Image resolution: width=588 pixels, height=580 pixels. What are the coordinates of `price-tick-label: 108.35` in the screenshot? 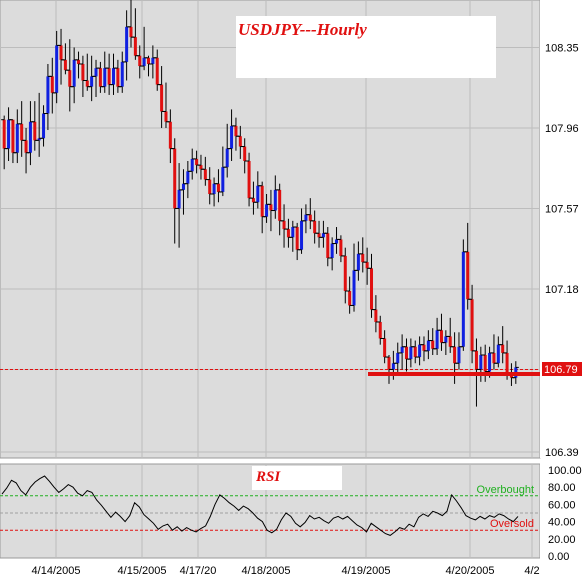 It's located at (562, 48).